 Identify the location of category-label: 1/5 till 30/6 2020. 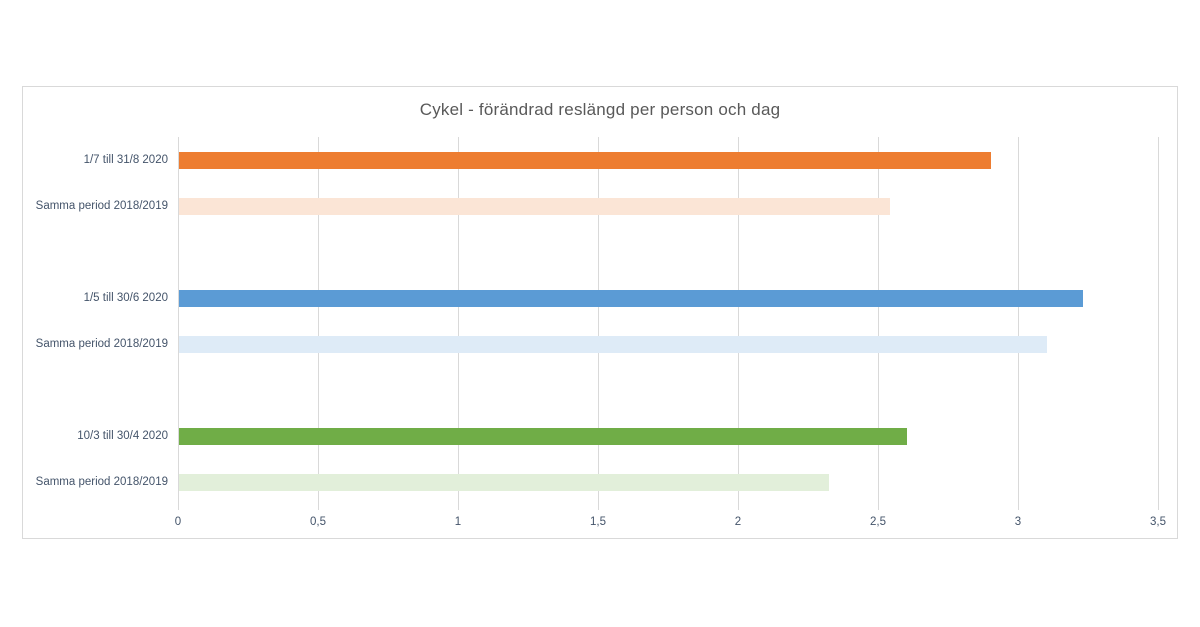
(125, 298).